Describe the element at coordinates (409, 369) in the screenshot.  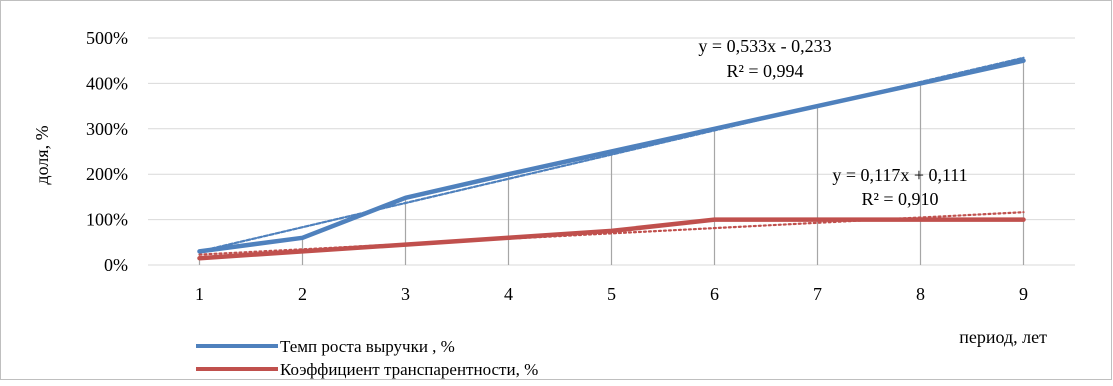
I see `legend-label-transparency: Коэффициент транспарентности, %` at that location.